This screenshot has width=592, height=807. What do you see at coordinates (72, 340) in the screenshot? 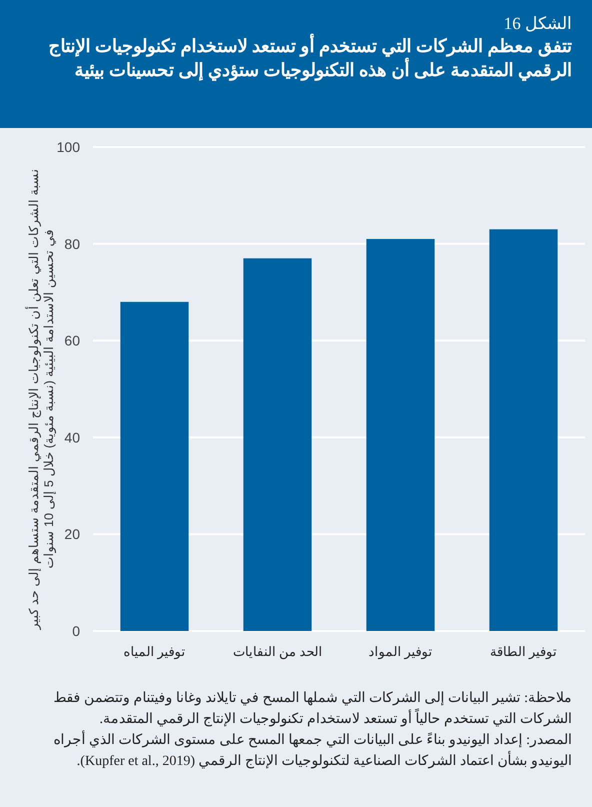
I see `y-tick-label: 60` at bounding box center [72, 340].